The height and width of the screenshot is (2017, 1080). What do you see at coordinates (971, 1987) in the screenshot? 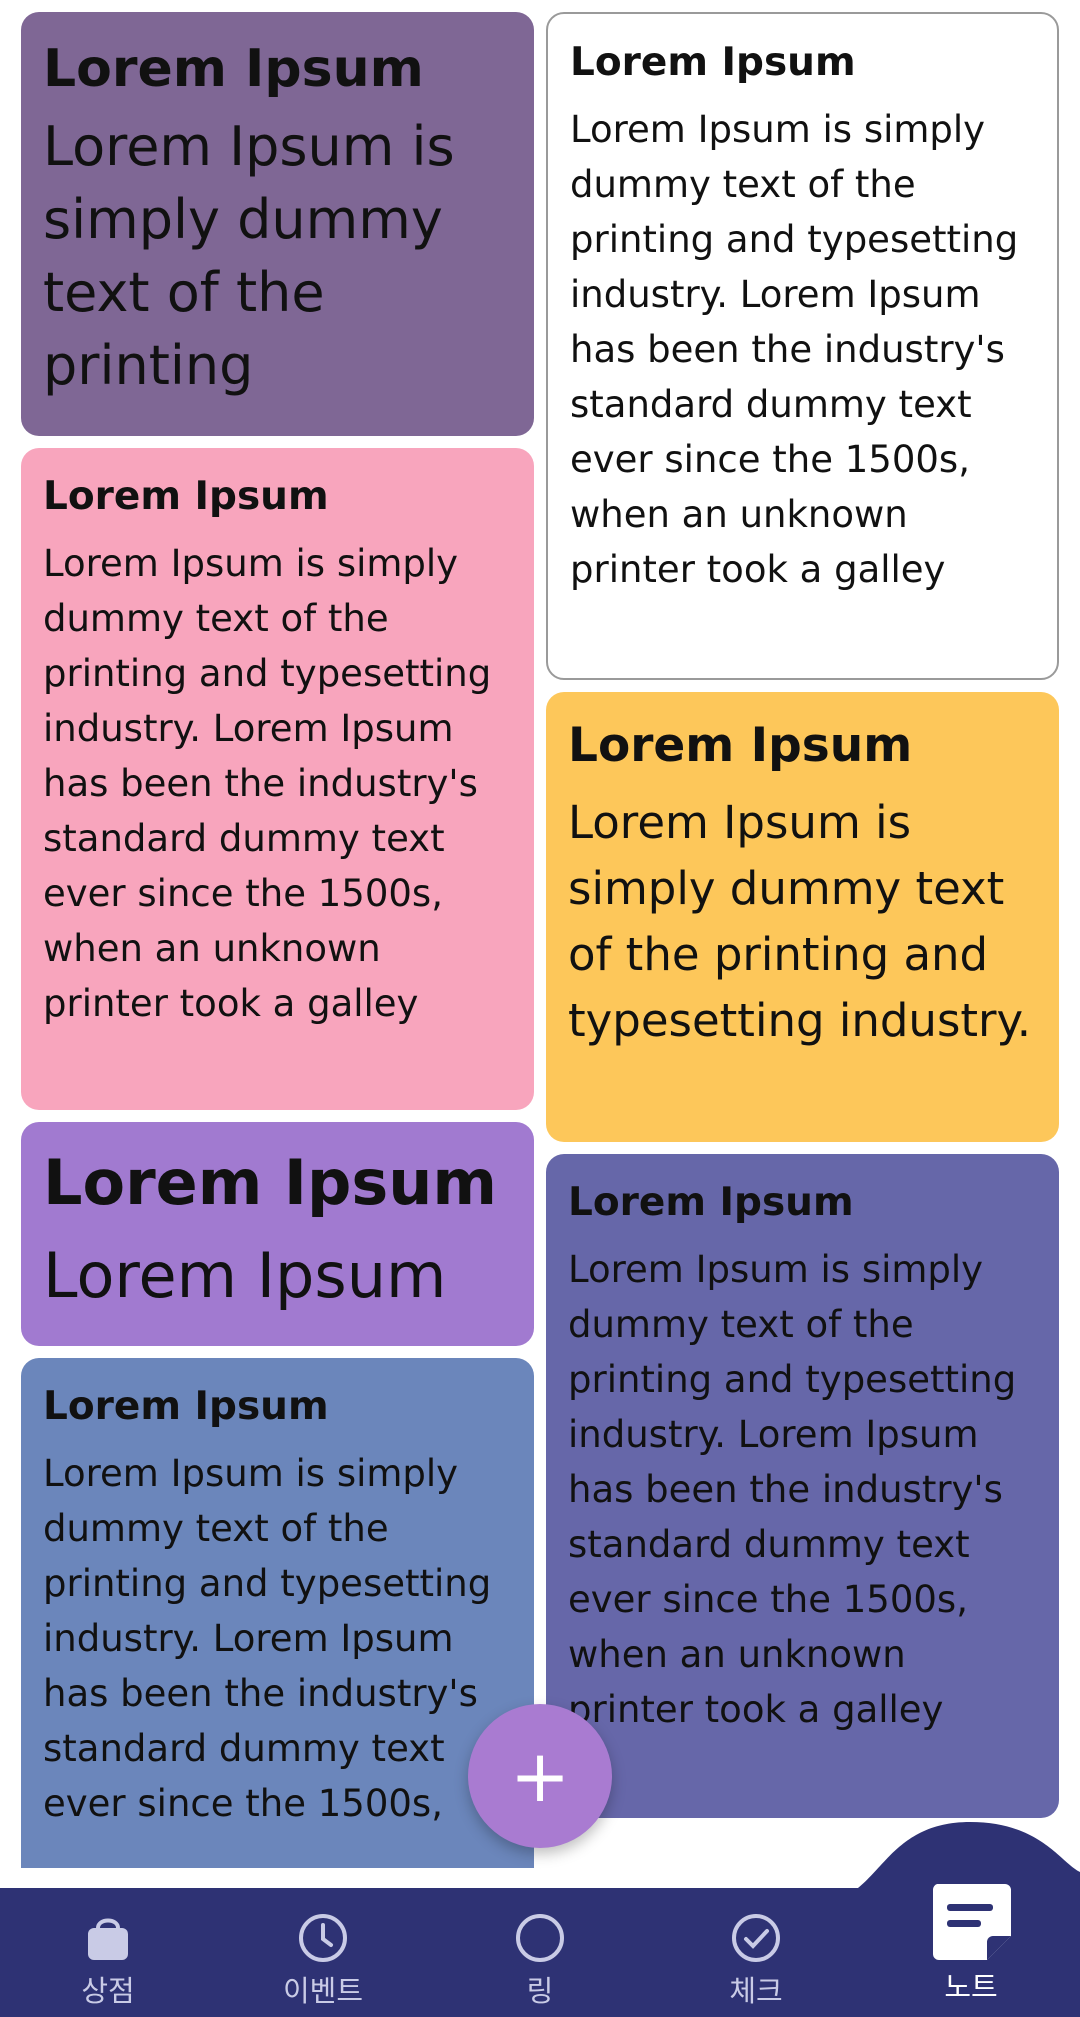
I see `tab-label: 노트` at bounding box center [971, 1987].